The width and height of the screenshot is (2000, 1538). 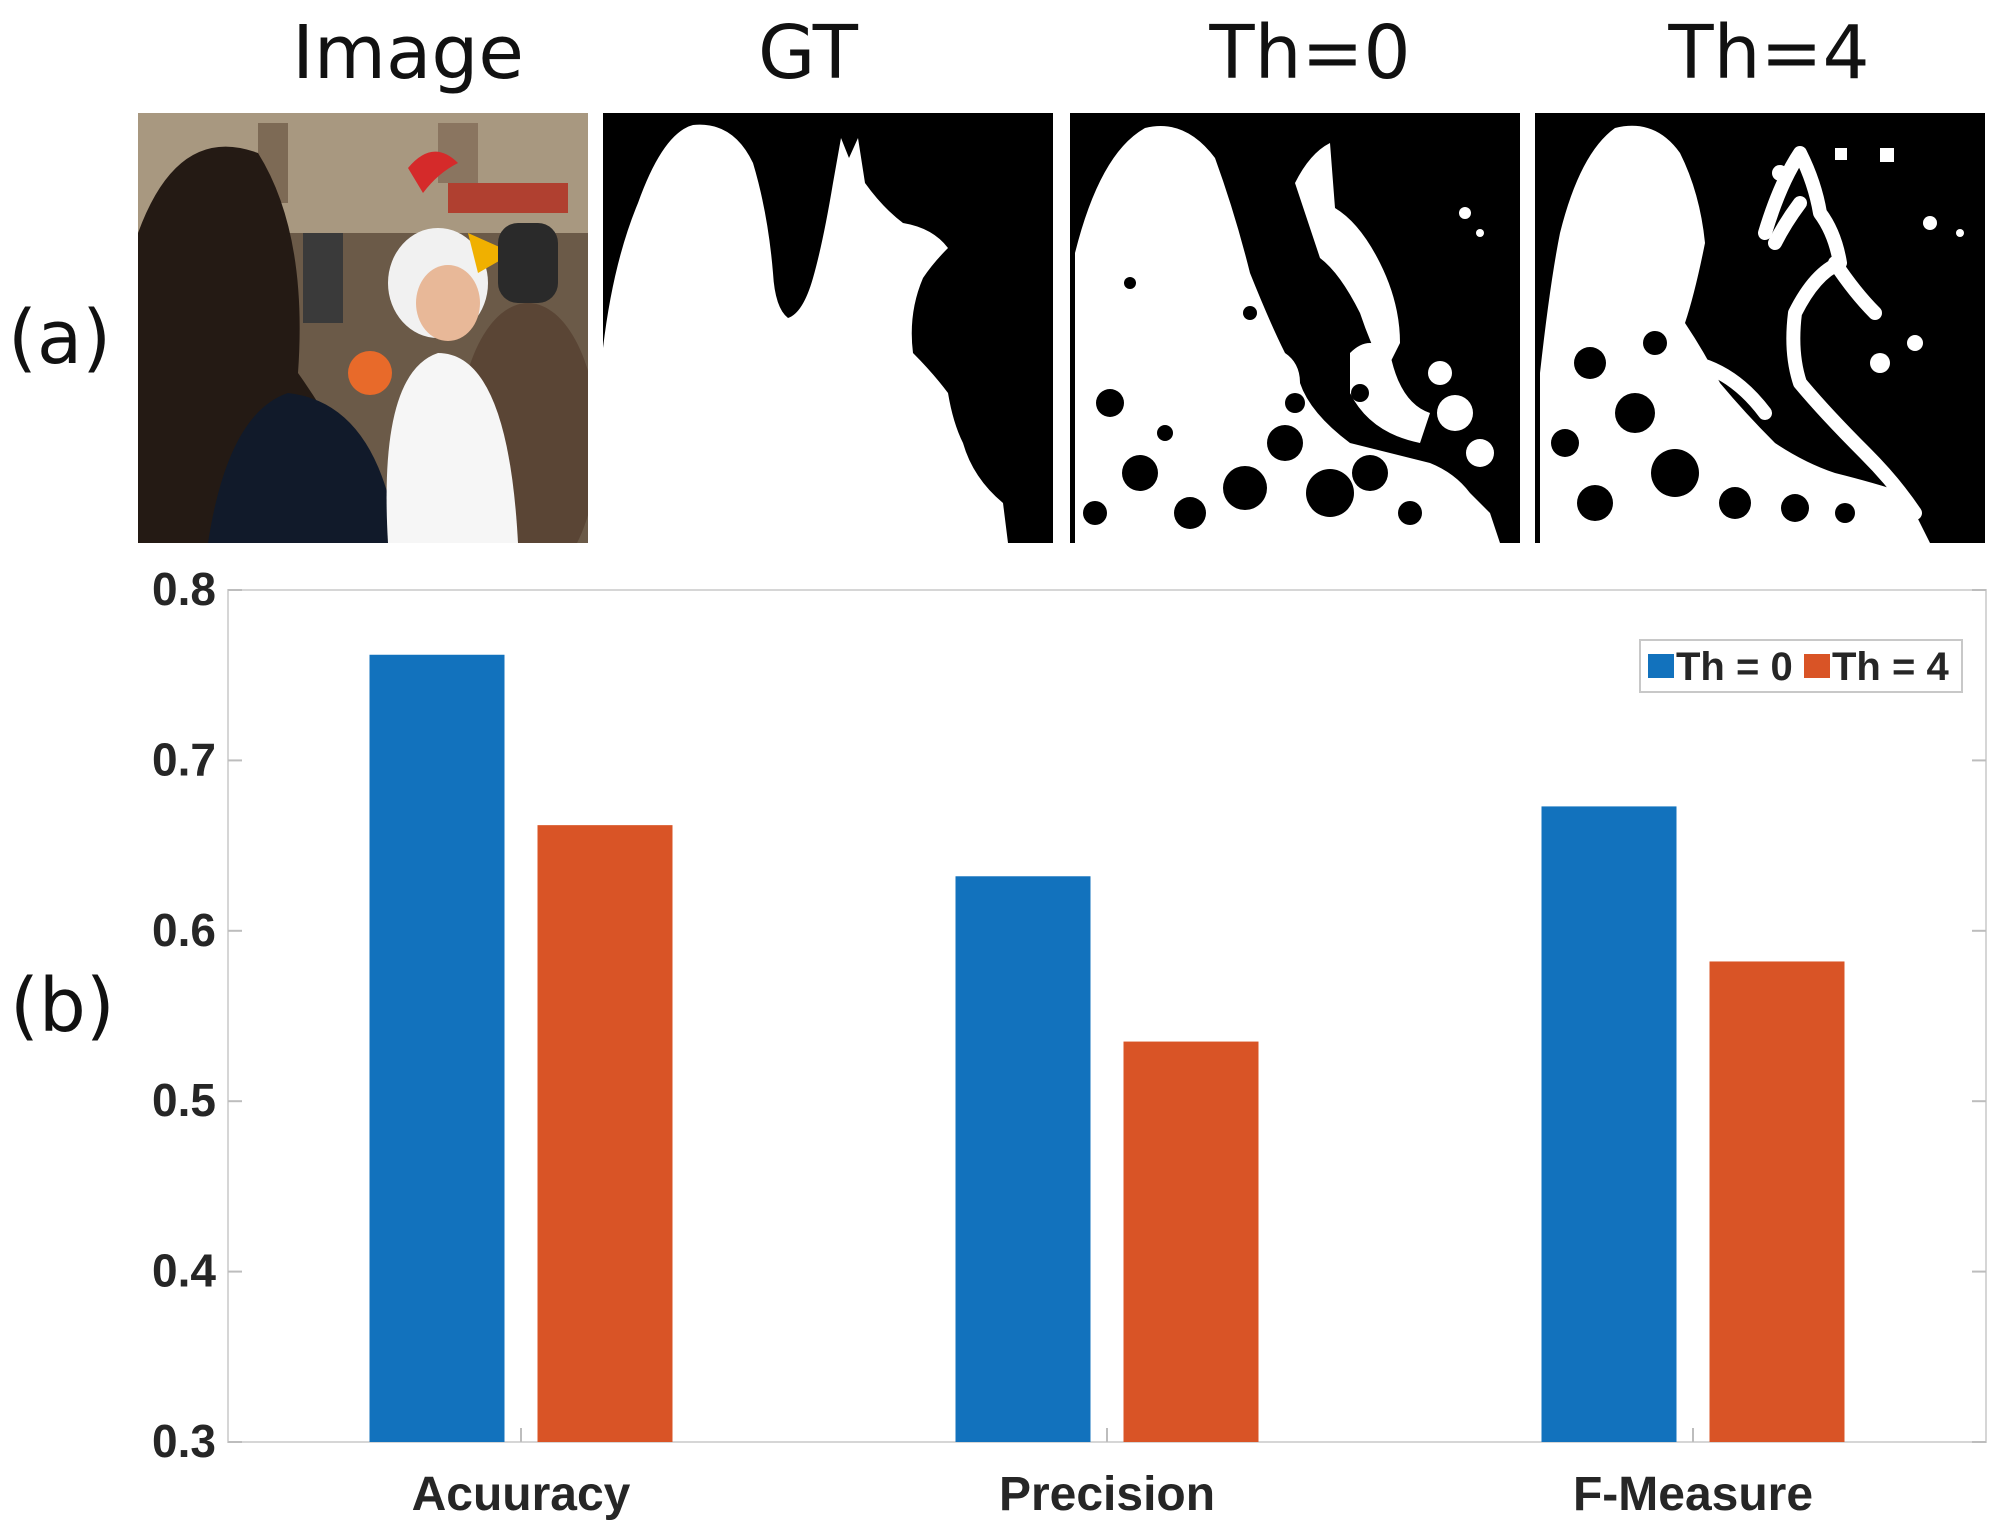 I want to click on x-tick-label: Precision, so click(x=1107, y=1494).